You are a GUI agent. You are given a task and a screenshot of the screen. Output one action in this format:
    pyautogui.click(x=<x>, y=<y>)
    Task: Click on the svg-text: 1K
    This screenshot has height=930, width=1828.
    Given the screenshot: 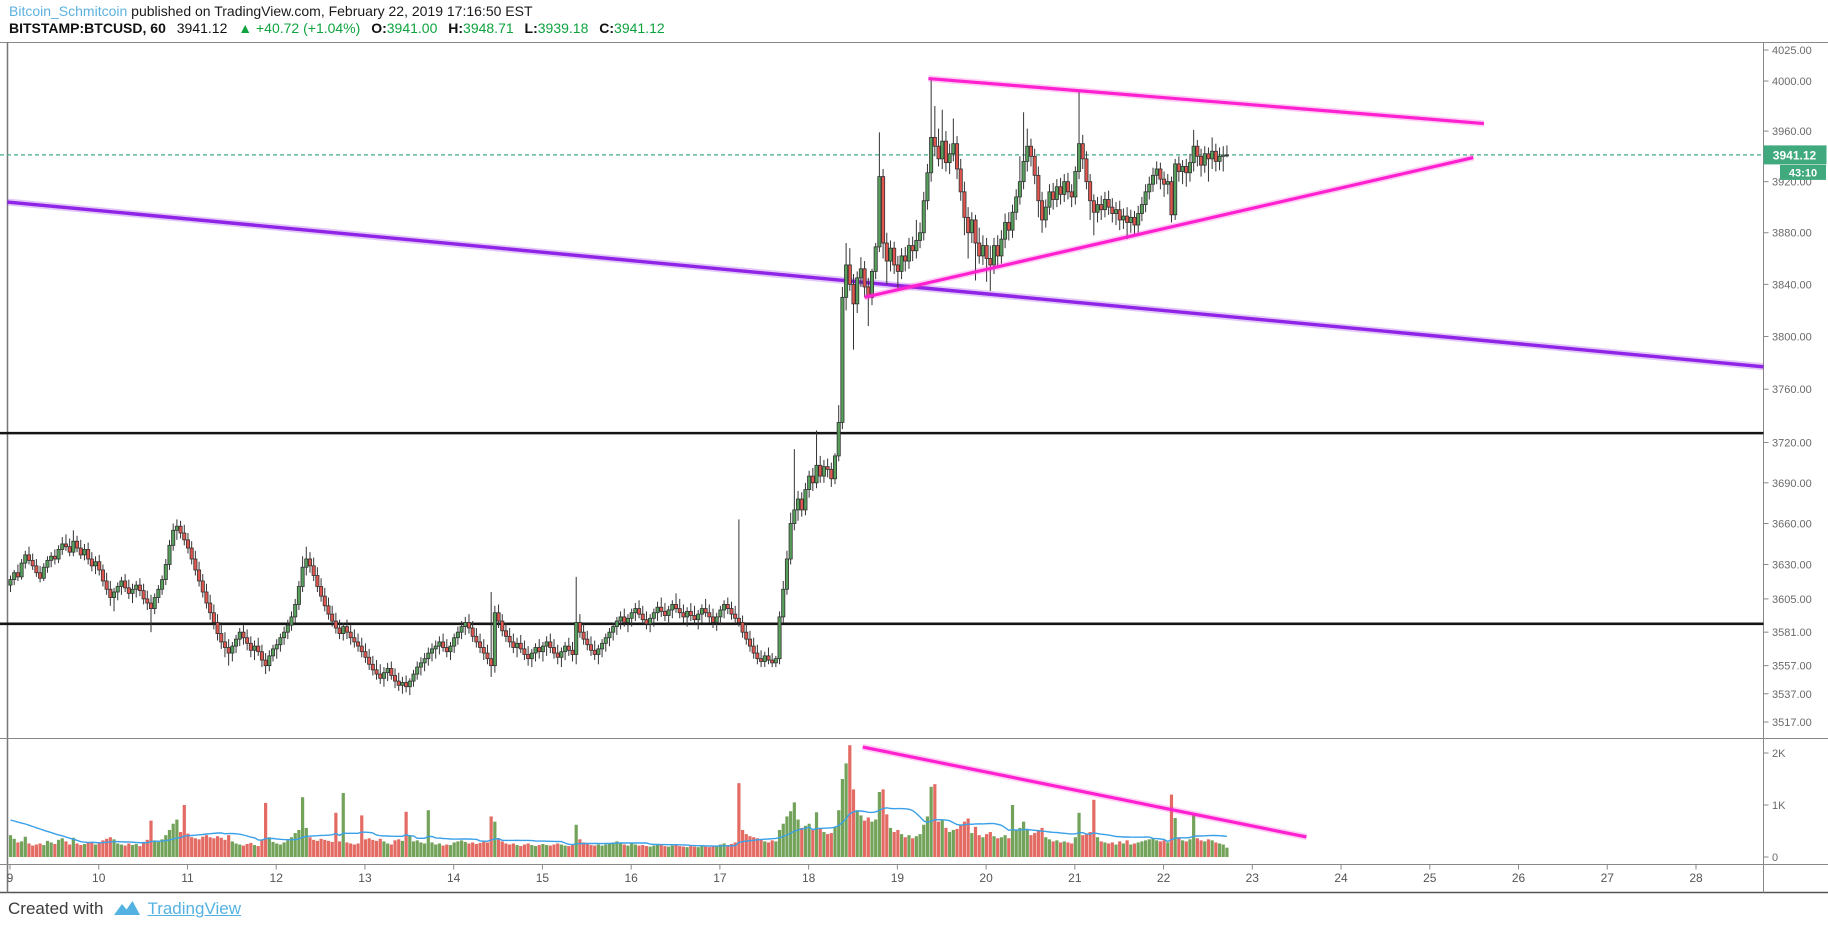 What is the action you would take?
    pyautogui.click(x=1779, y=806)
    